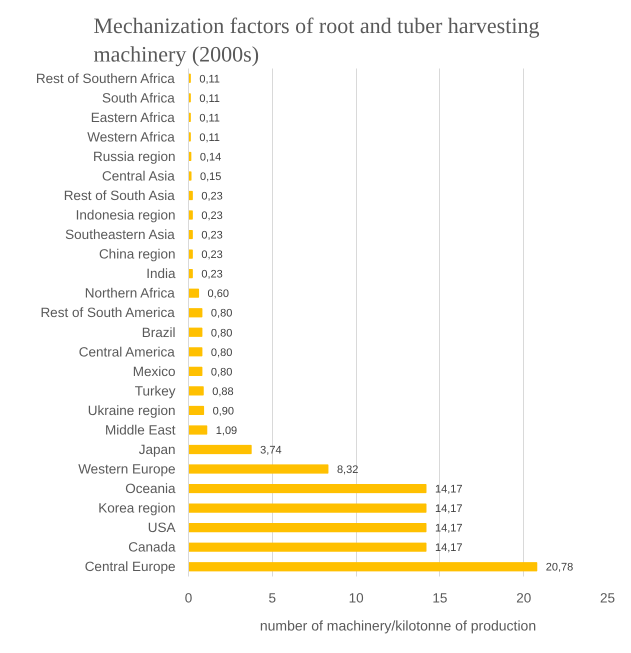 The width and height of the screenshot is (631, 653). I want to click on x-tick-label: 5, so click(272, 598).